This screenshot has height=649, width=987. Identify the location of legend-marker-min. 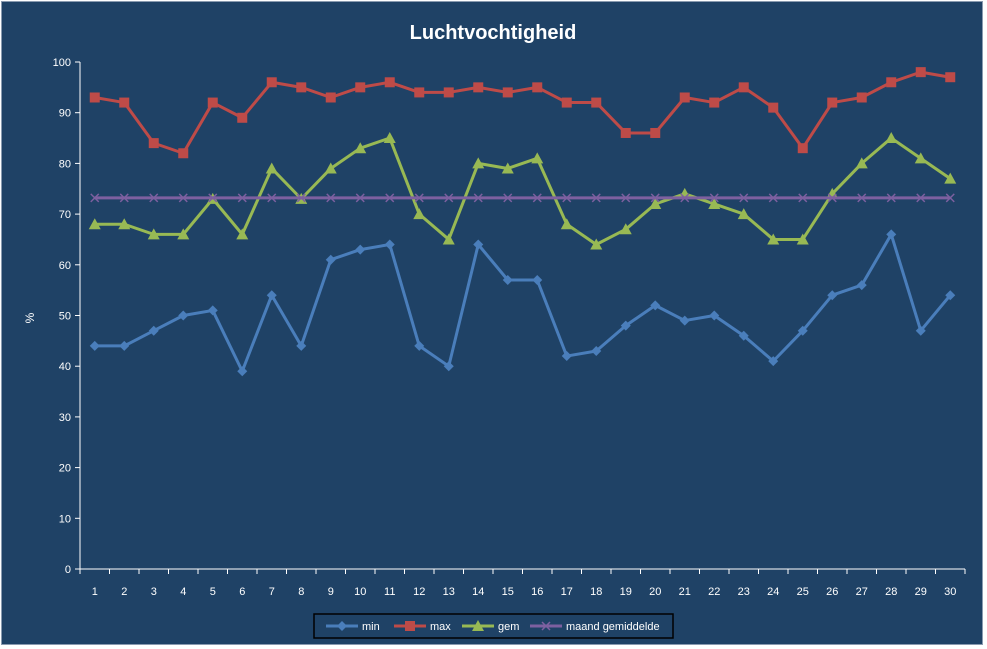
(342, 626).